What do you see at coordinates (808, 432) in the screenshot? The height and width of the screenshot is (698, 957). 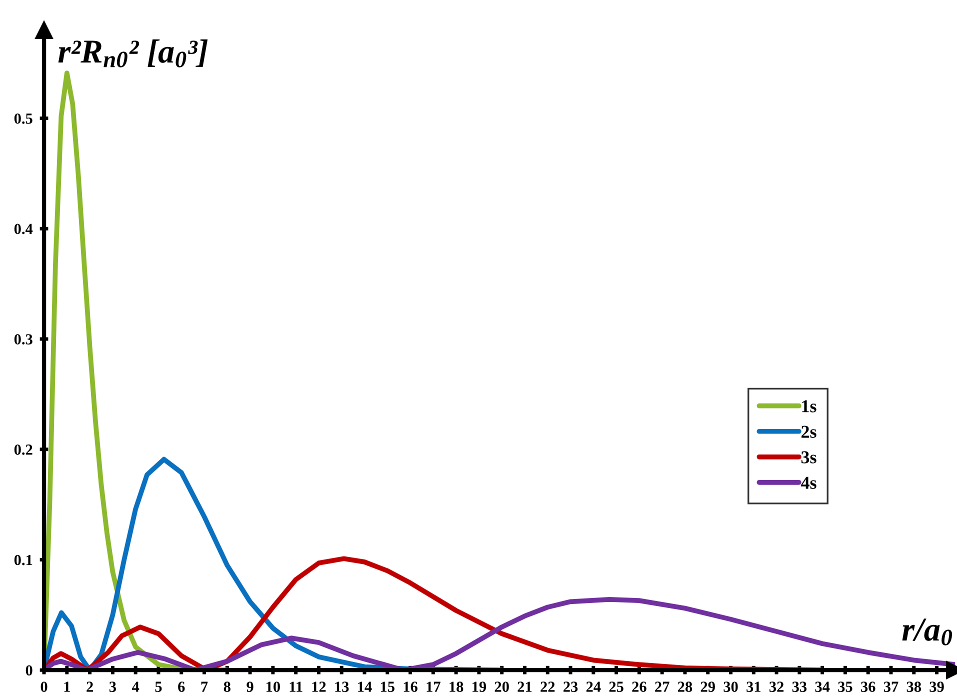 I see `legend-label: 2s` at bounding box center [808, 432].